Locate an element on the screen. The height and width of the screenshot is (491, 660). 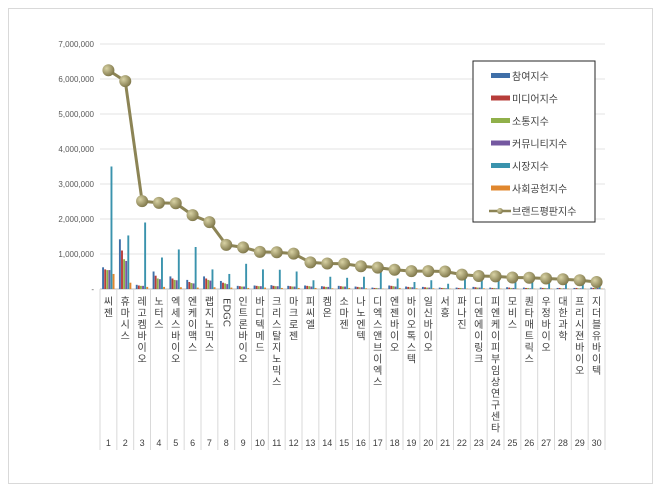
rank-label: 28 is located at coordinates (563, 443).